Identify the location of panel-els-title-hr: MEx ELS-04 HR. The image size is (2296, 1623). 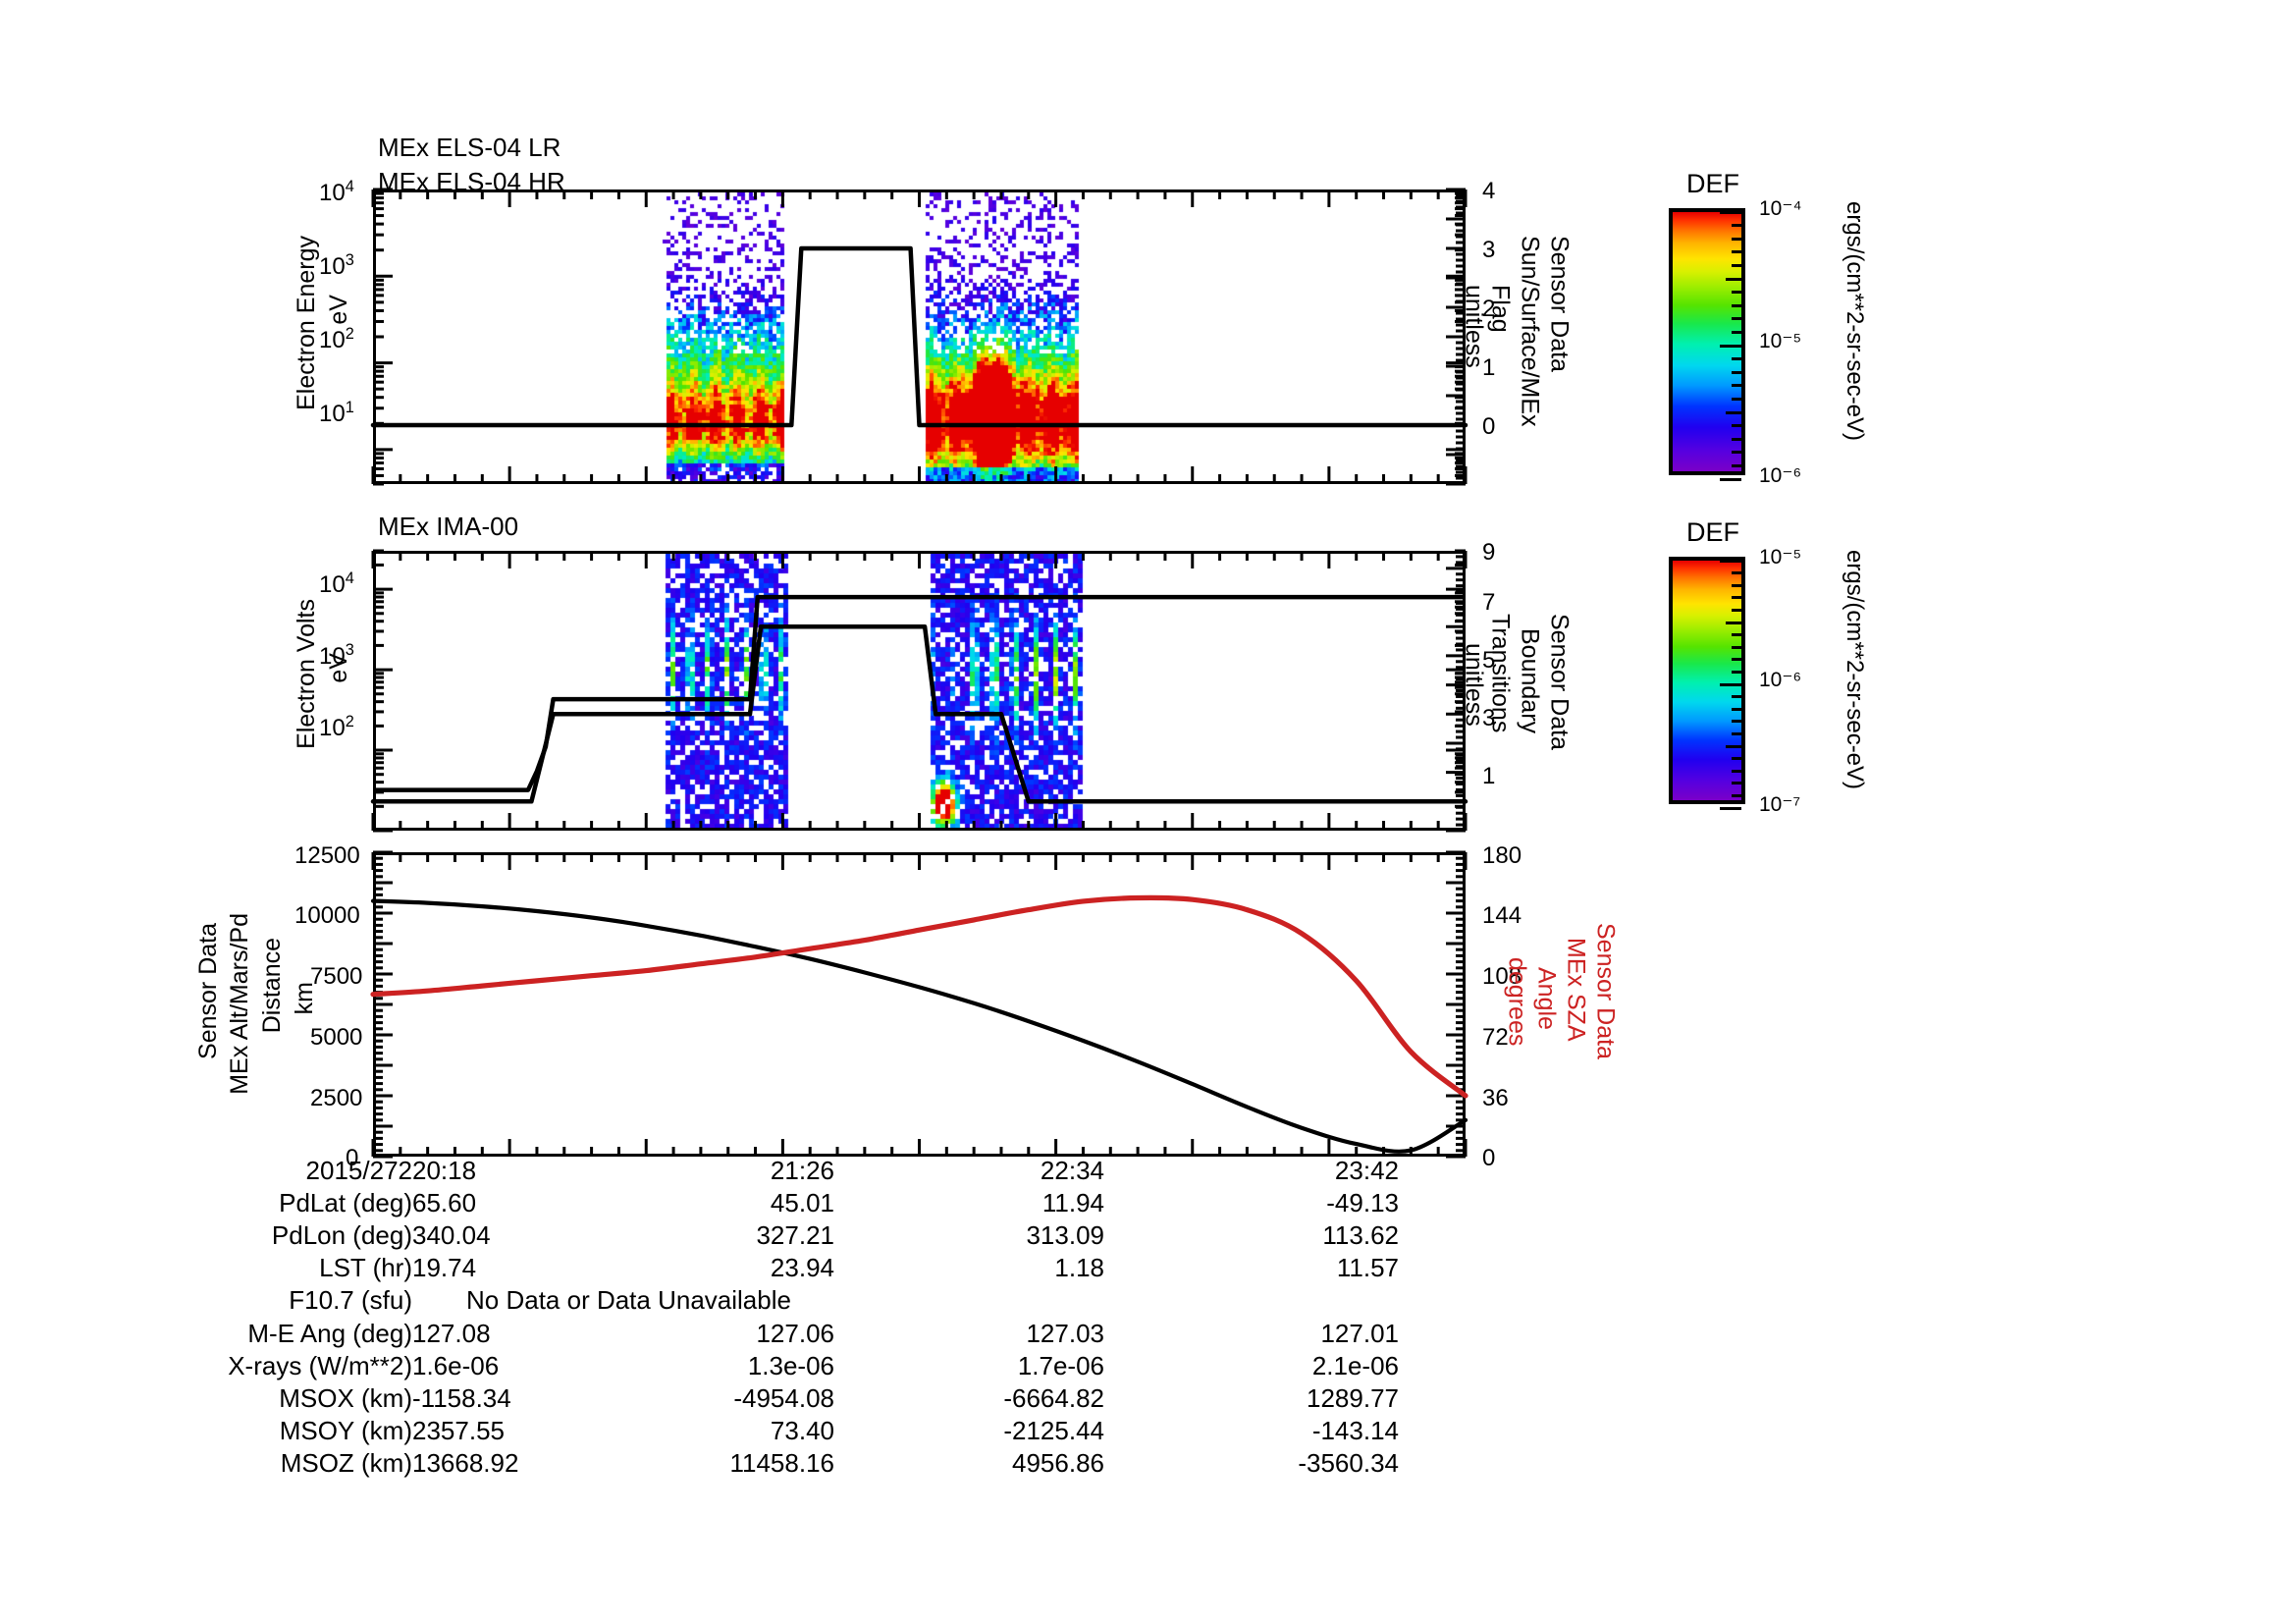
(471, 181).